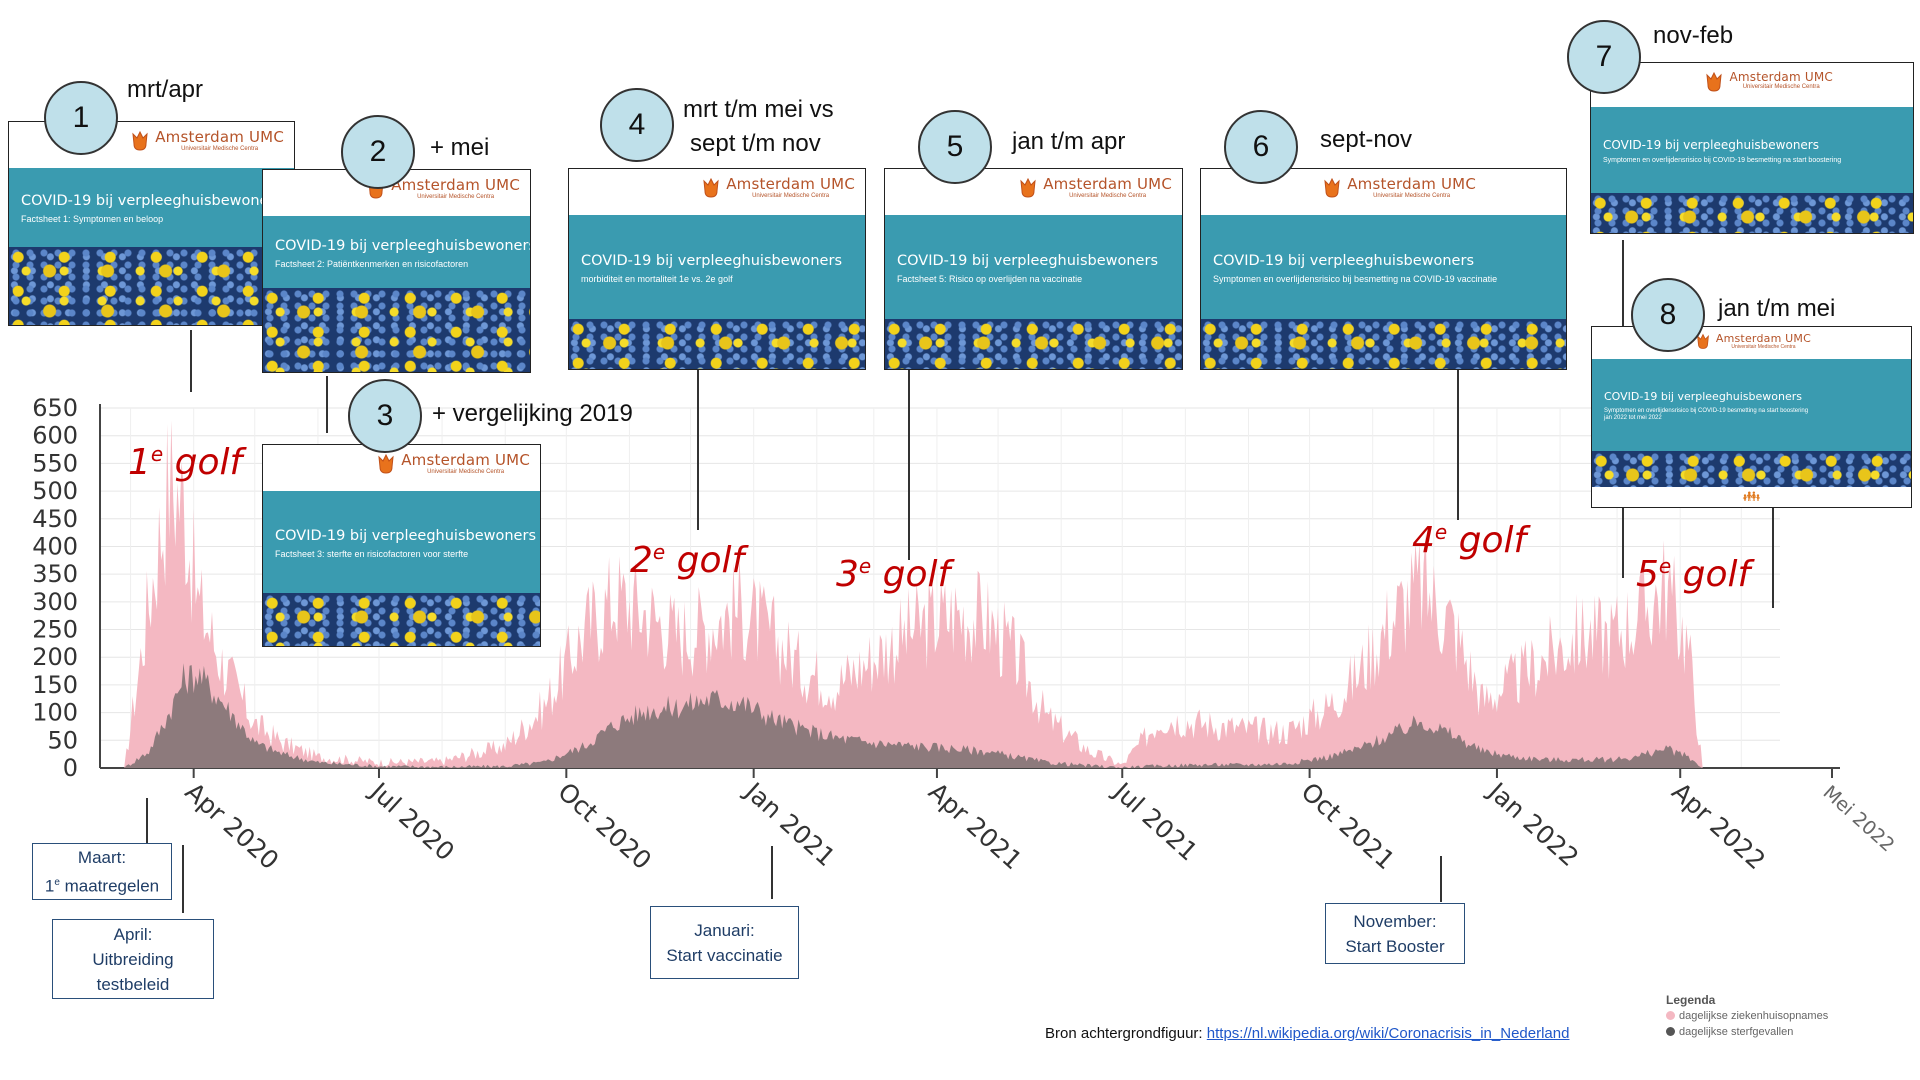 This screenshot has height=1080, width=1920. What do you see at coordinates (62, 740) in the screenshot?
I see `y-tick-label: 50` at bounding box center [62, 740].